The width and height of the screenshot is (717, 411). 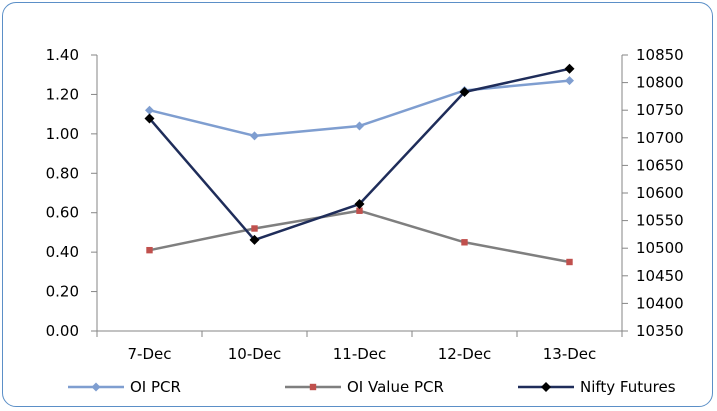 I want to click on y-right-tick-label: 10850, so click(x=660, y=55).